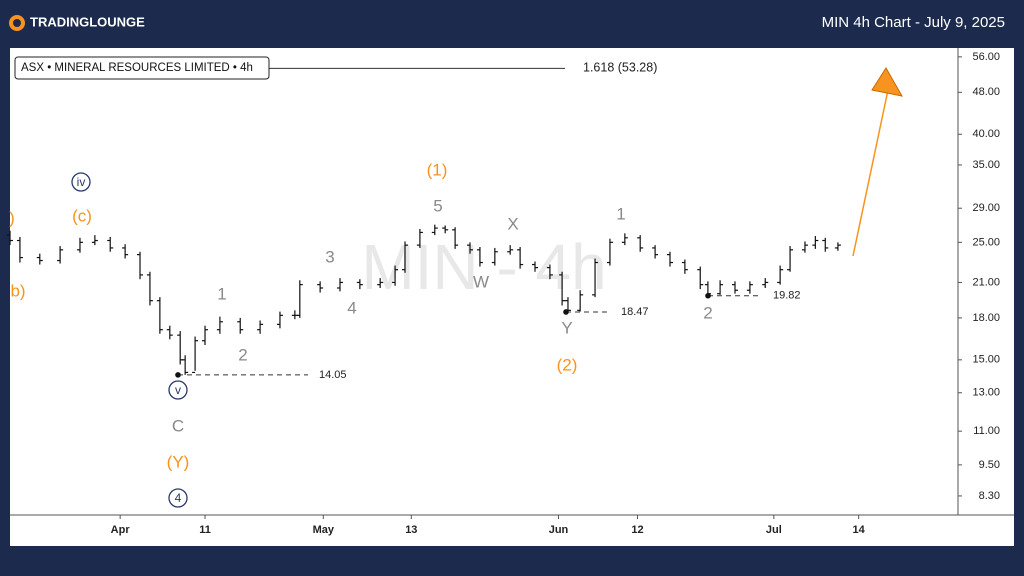  What do you see at coordinates (411, 530) in the screenshot?
I see `x-tick-label: 13` at bounding box center [411, 530].